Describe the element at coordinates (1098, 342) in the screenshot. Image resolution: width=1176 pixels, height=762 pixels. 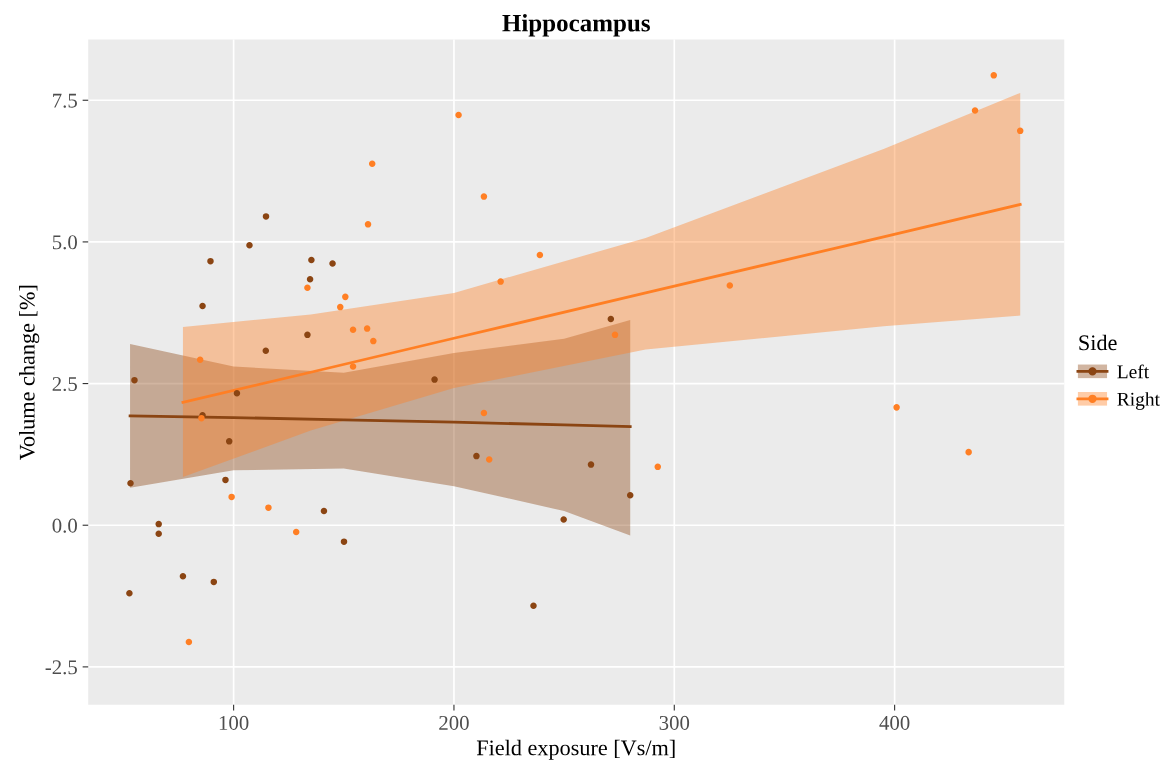
I see `legend-title: Side` at that location.